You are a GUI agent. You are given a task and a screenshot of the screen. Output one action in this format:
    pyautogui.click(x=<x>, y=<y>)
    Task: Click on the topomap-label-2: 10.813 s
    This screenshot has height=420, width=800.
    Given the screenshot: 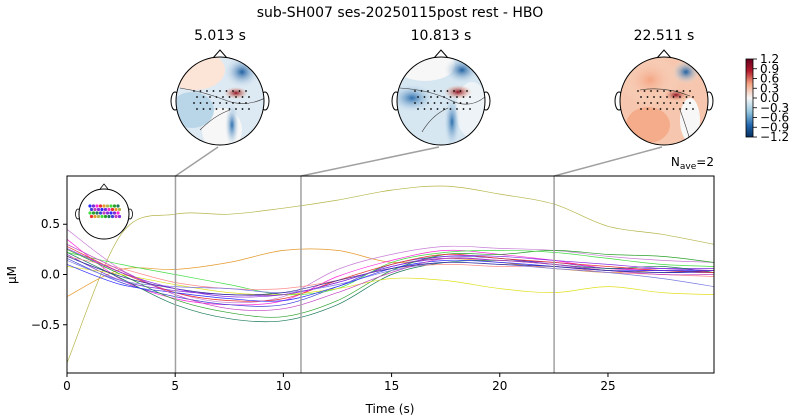 What is the action you would take?
    pyautogui.click(x=441, y=36)
    